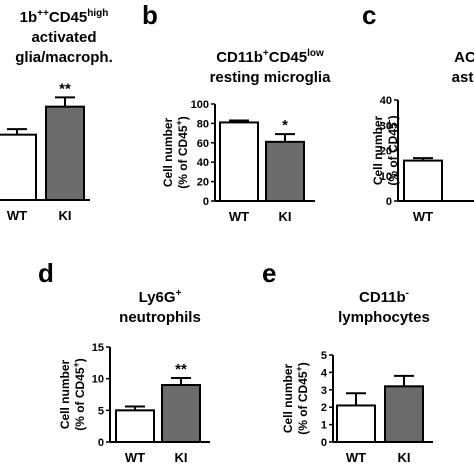 Image resolution: width=474 pixels, height=474 pixels. What do you see at coordinates (98, 348) in the screenshot?
I see `y-tick-label: 15` at bounding box center [98, 348].